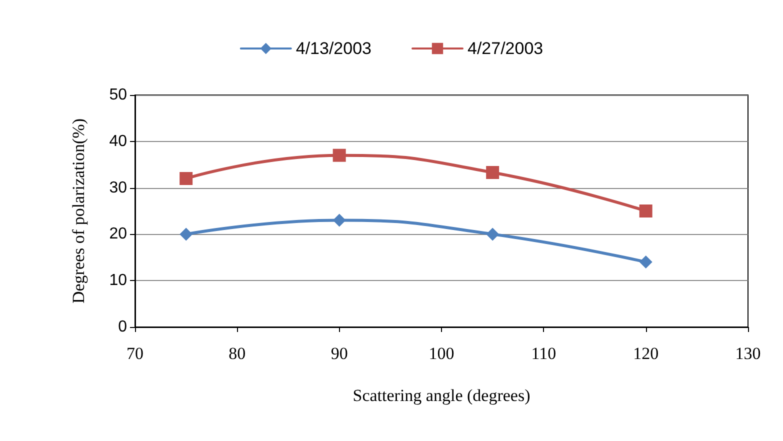 The width and height of the screenshot is (783, 441). I want to click on x-tick-label: 70, so click(135, 353).